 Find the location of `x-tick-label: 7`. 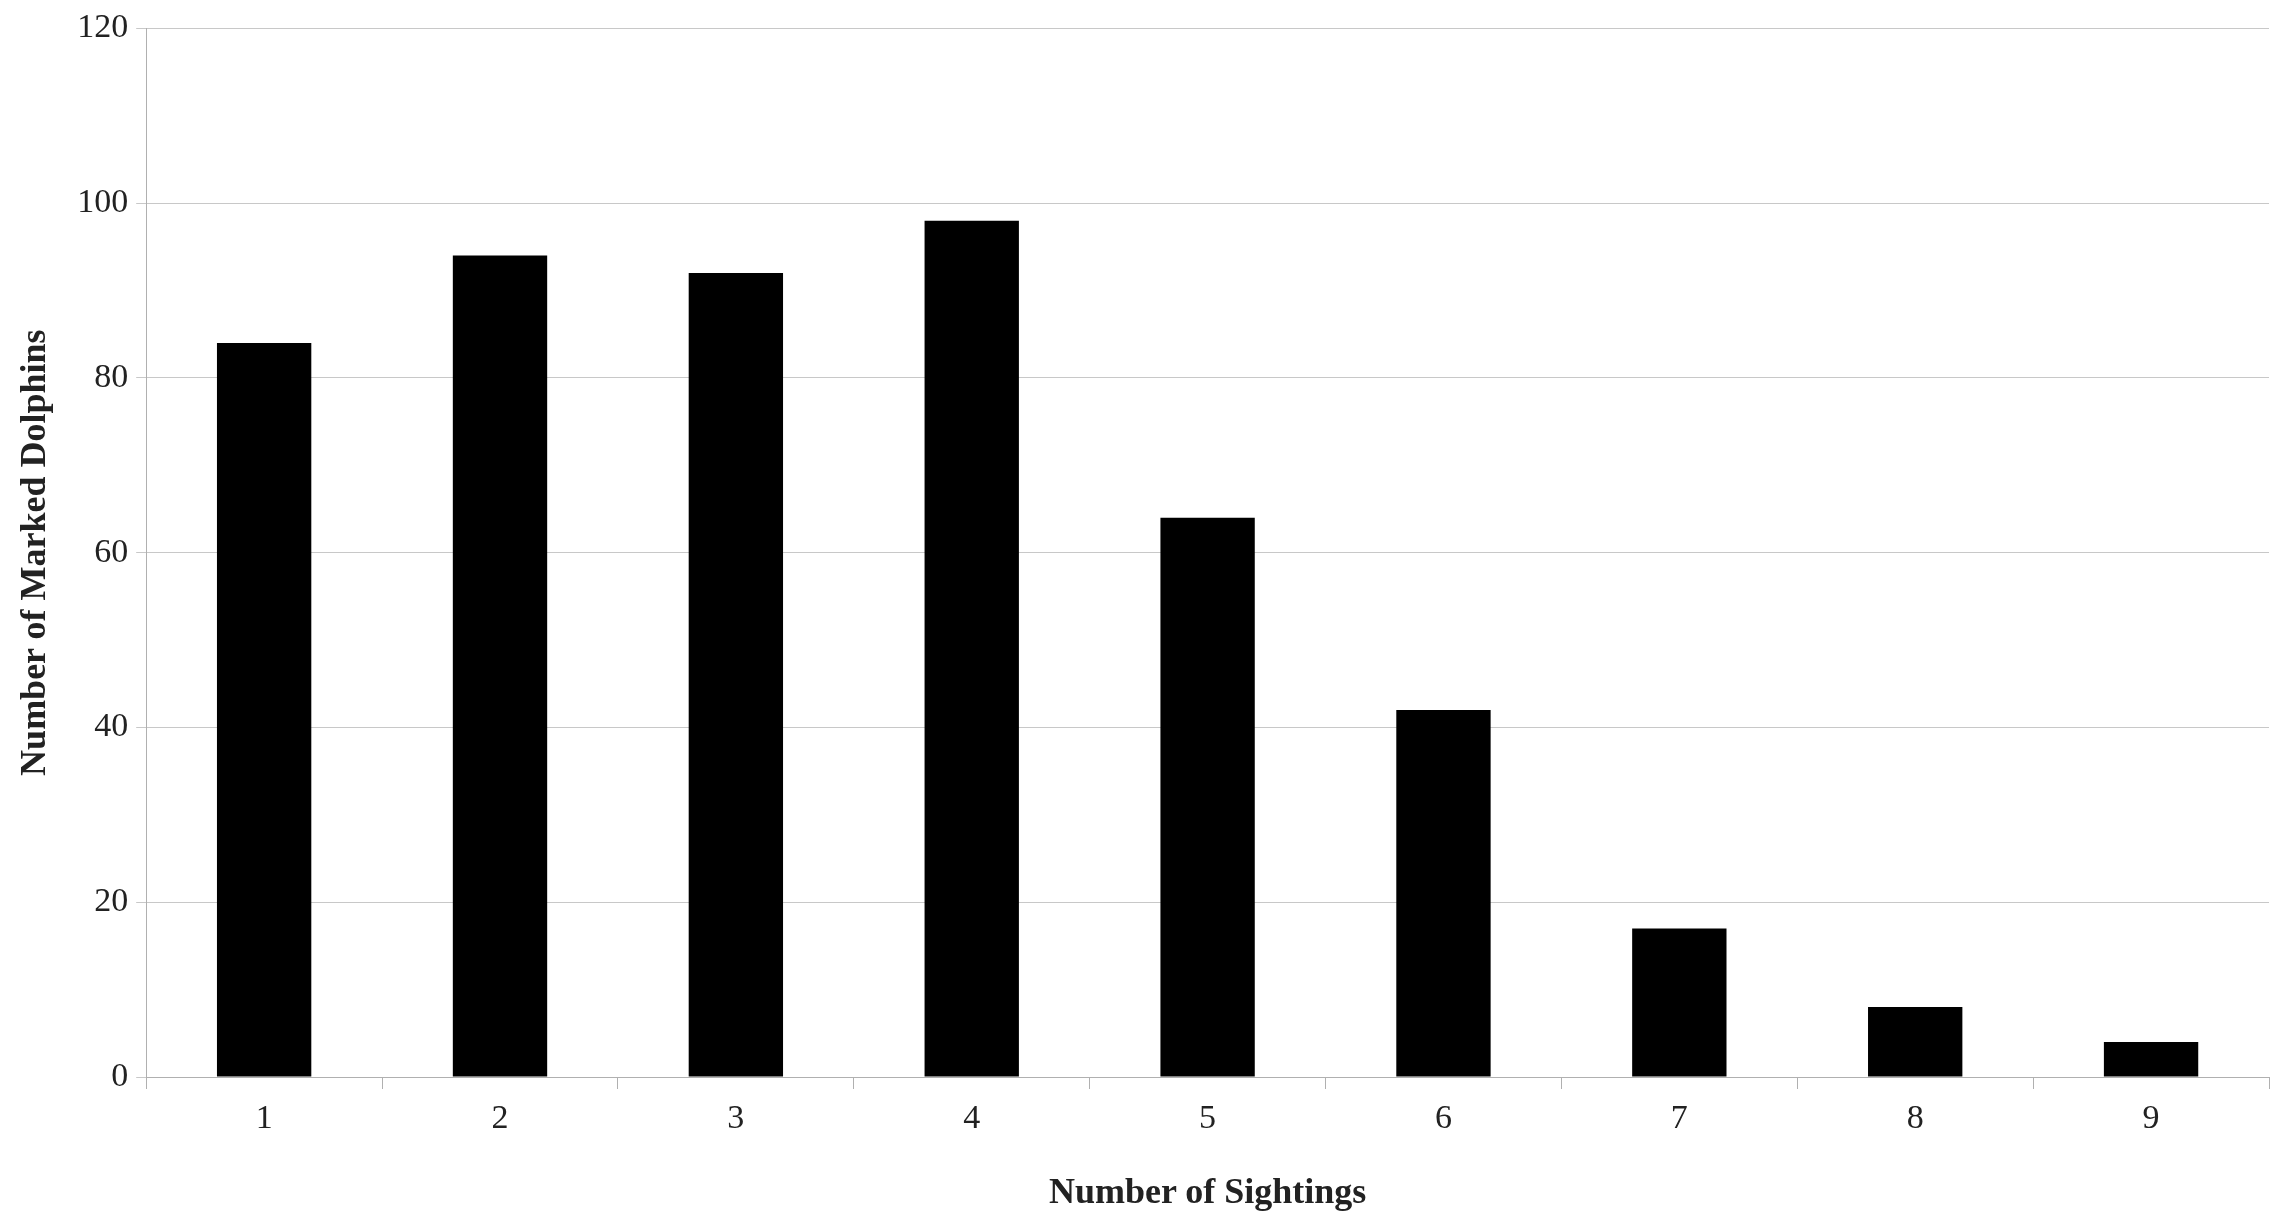

x-tick-label: 7 is located at coordinates (1679, 1117).